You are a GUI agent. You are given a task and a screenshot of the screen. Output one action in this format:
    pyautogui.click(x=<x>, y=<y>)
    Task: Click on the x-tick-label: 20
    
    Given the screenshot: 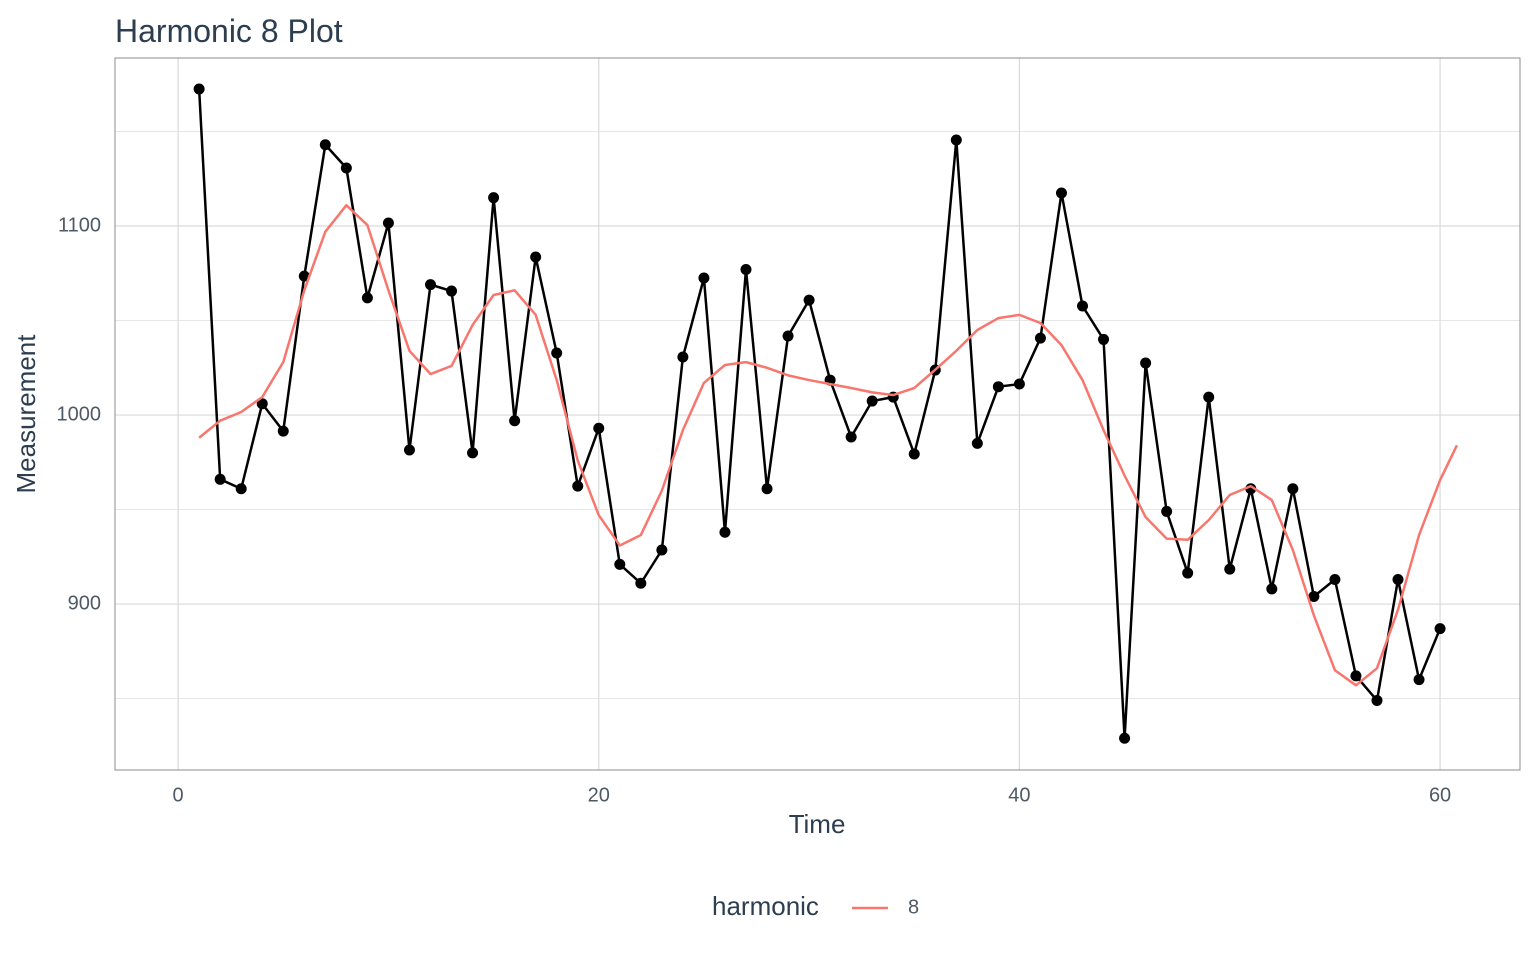 What is the action you would take?
    pyautogui.click(x=599, y=795)
    